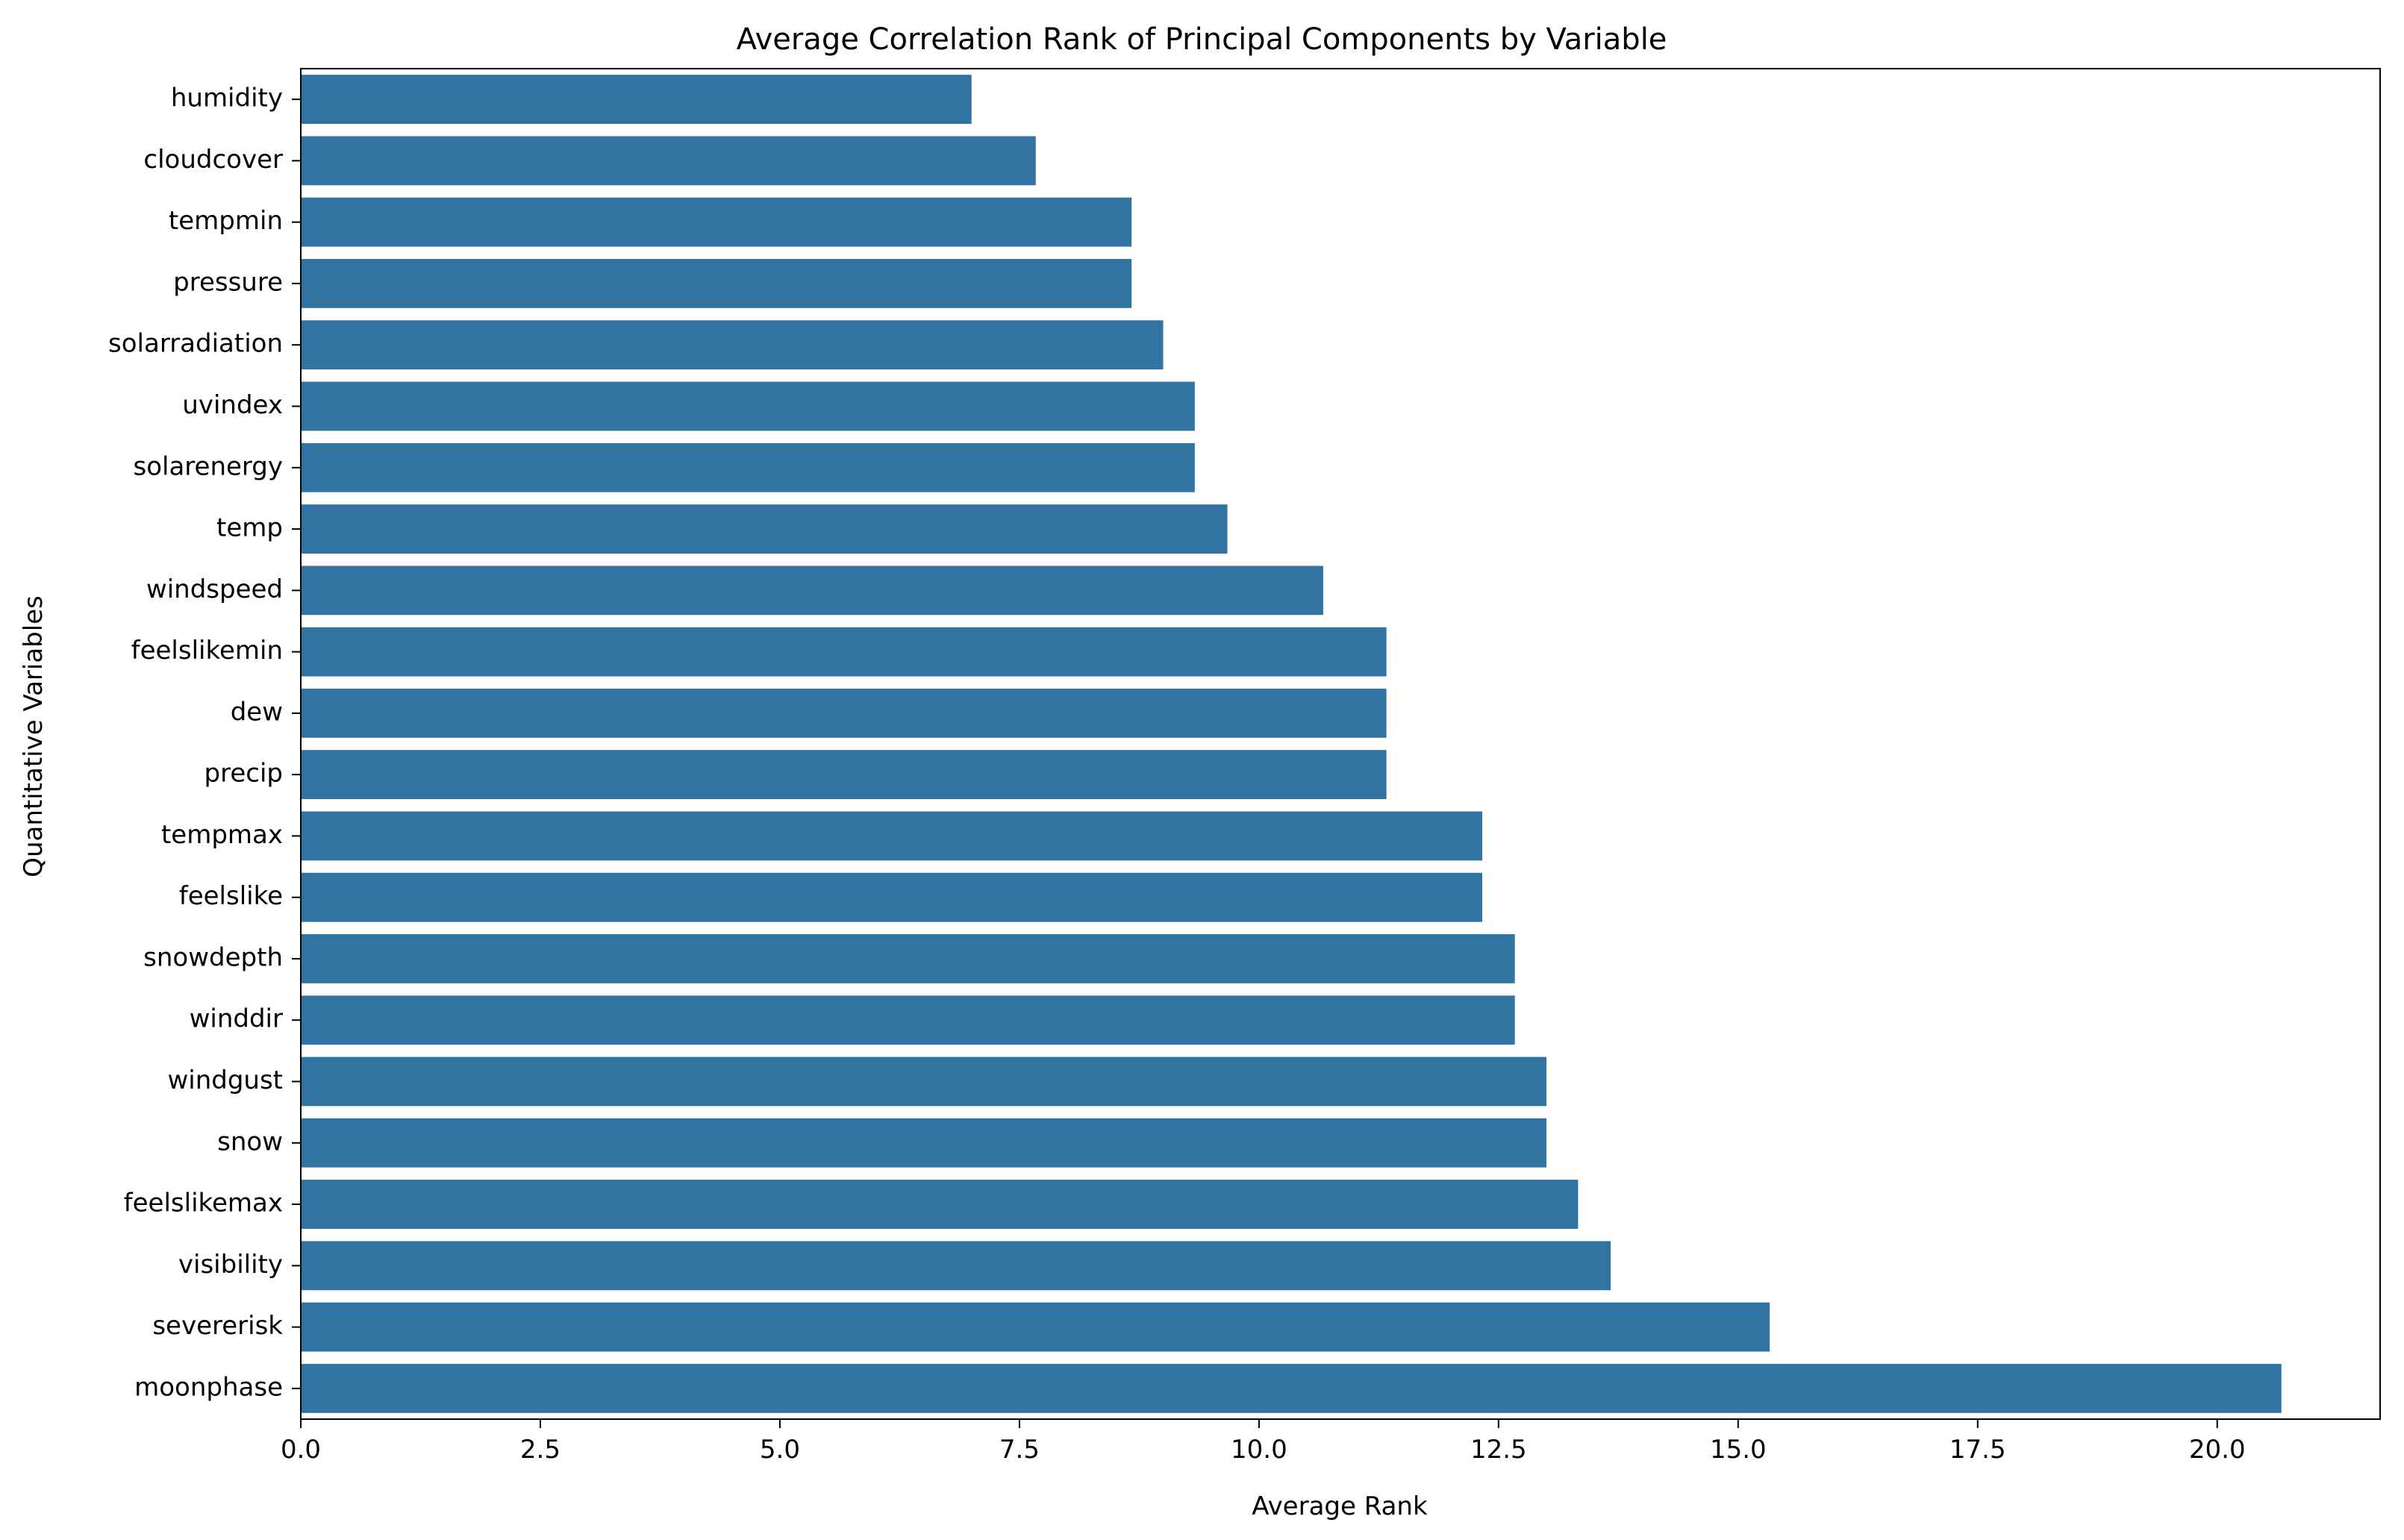  I want to click on bar-temp, so click(764, 529).